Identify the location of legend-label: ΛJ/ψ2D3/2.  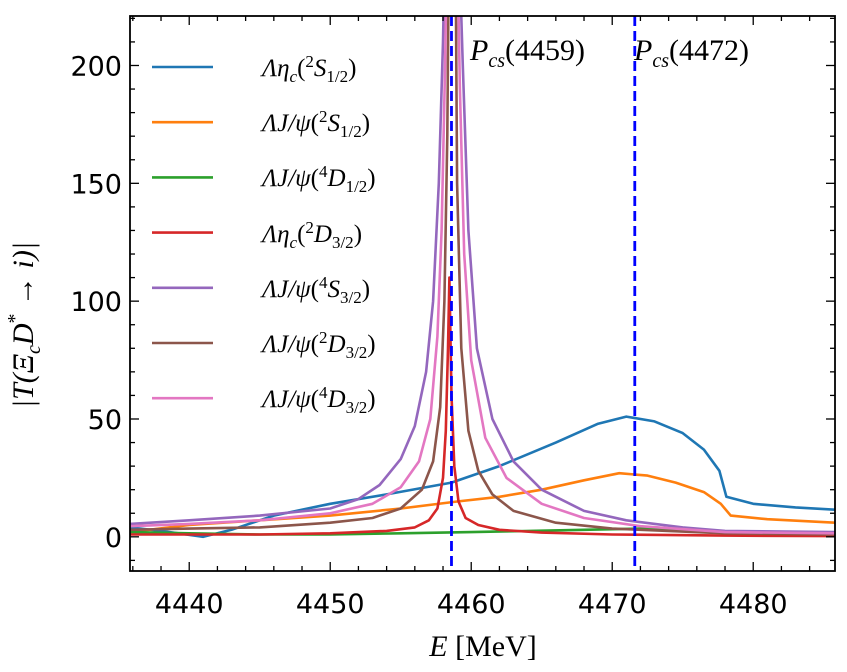
(319, 345).